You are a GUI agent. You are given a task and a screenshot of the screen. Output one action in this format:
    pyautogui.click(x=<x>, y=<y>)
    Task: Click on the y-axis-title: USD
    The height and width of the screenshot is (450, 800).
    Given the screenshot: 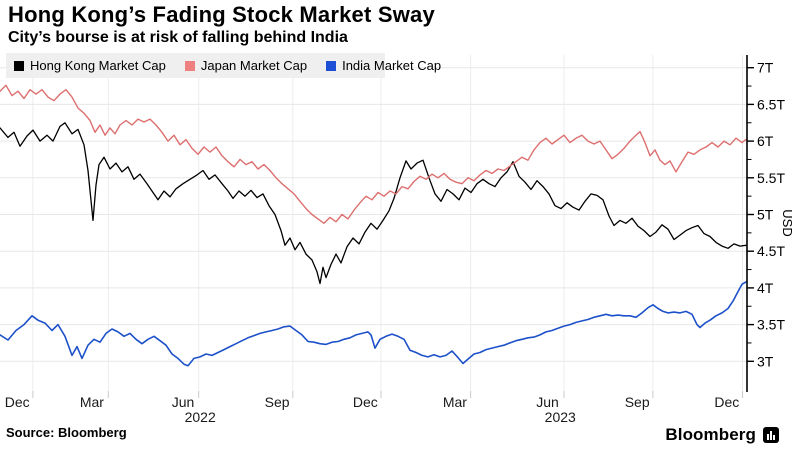 What is the action you would take?
    pyautogui.click(x=787, y=222)
    